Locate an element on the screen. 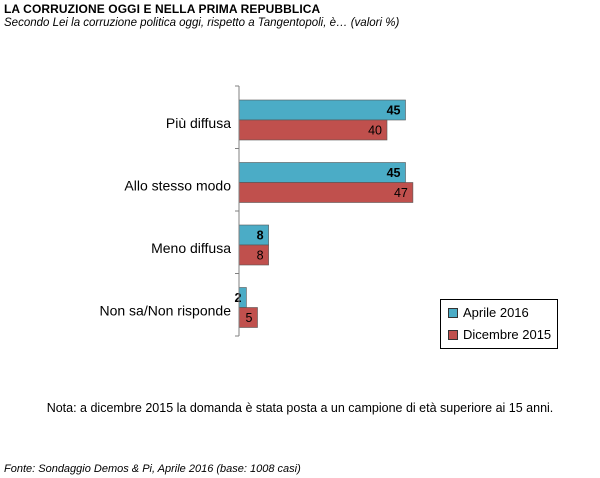 This screenshot has height=478, width=600. data-label: 5 is located at coordinates (249, 318).